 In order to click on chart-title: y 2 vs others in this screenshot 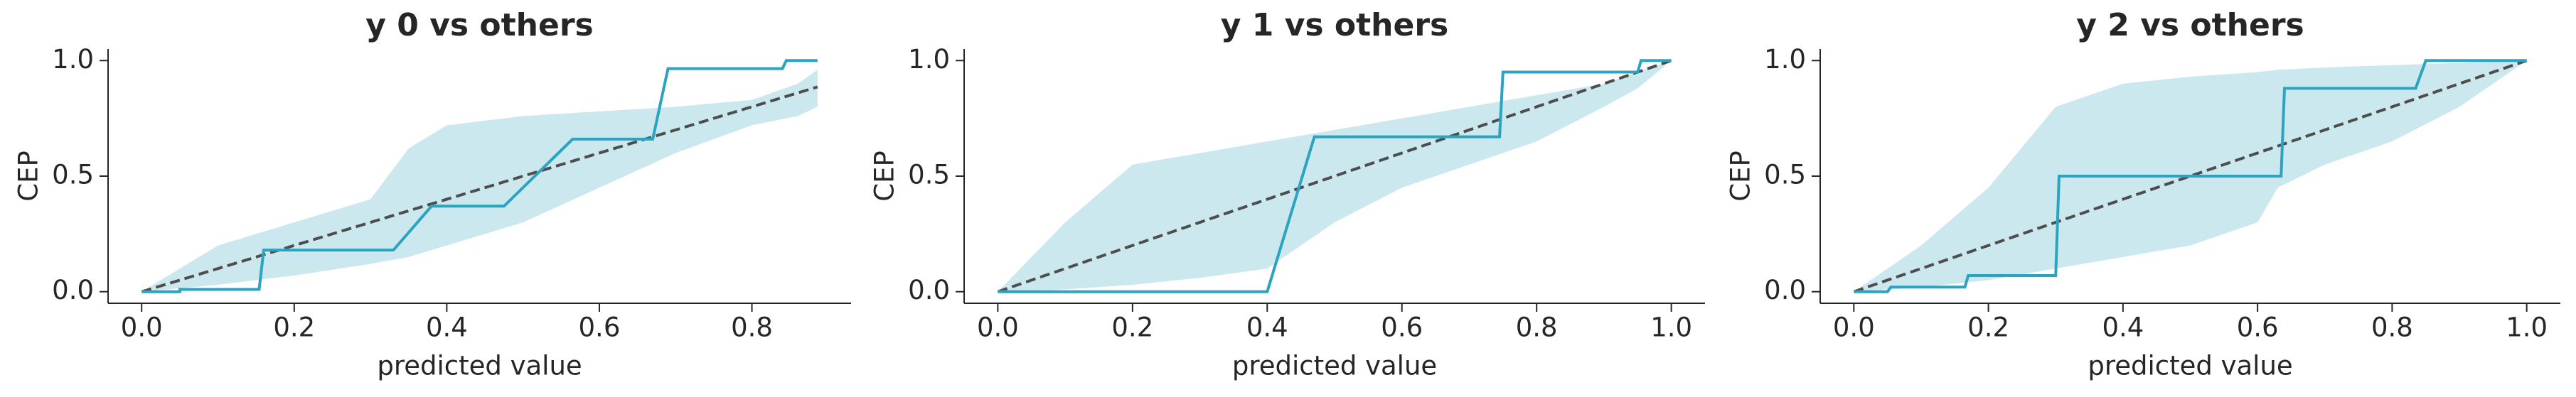, I will do `click(2190, 25)`.